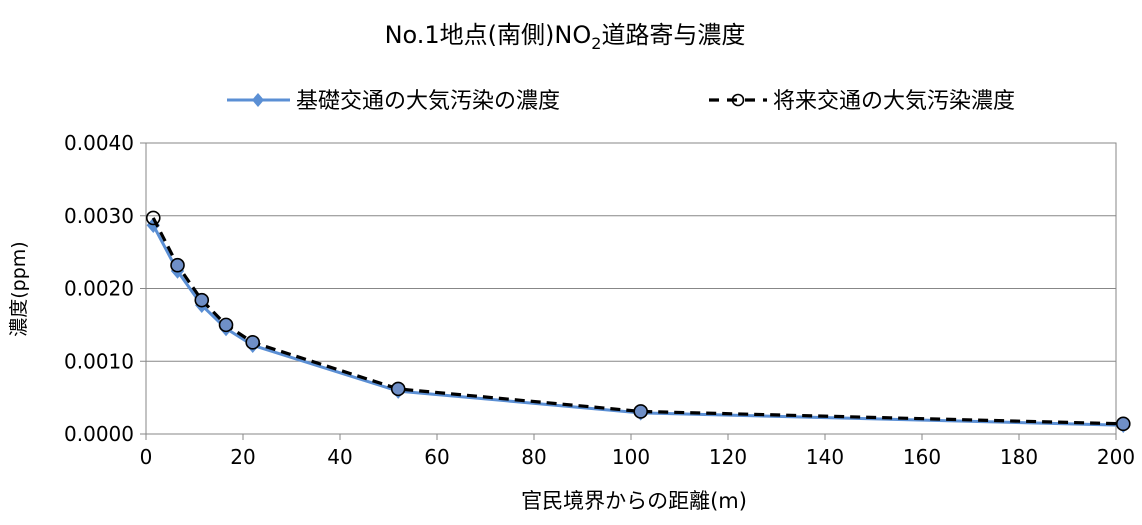  I want to click on x-tick-label: 160, so click(922, 457).